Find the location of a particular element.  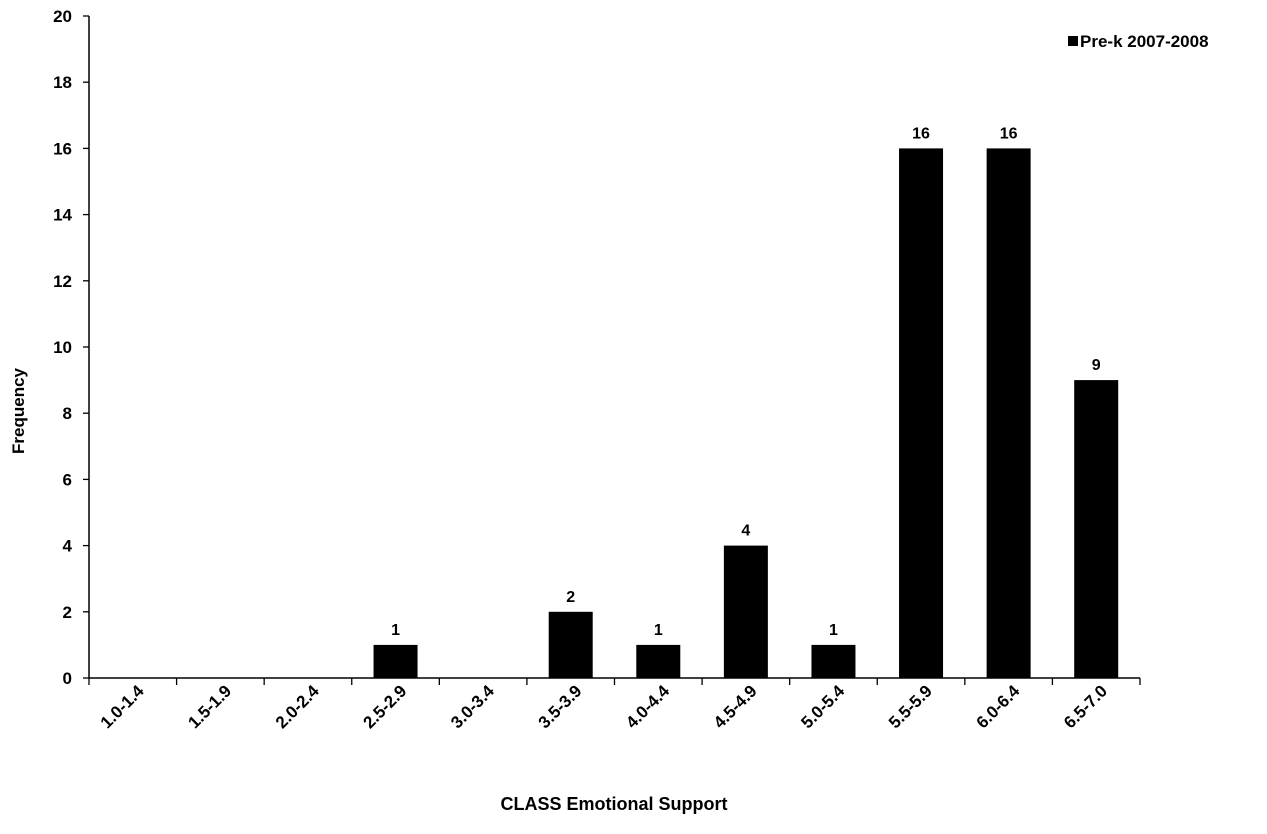

y-tick-label: 6 is located at coordinates (67, 479).